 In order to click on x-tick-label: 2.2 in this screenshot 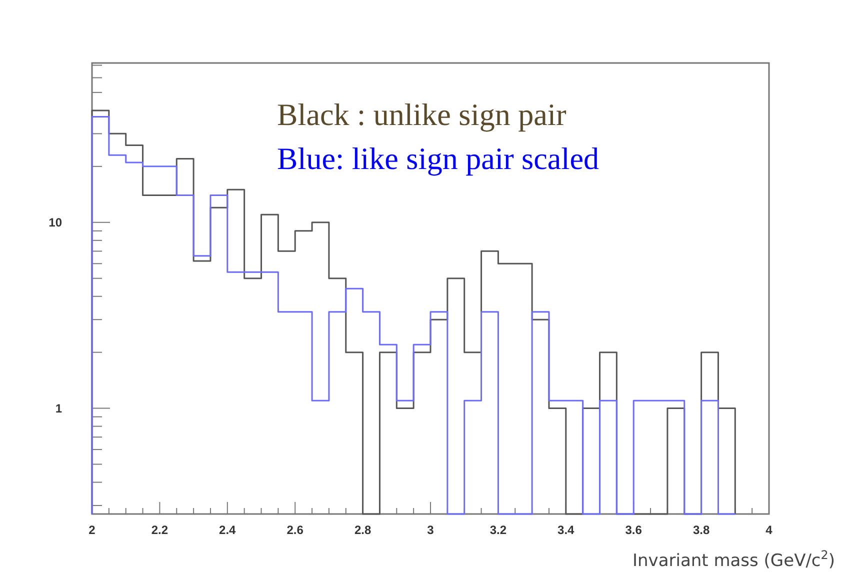, I will do `click(159, 530)`.